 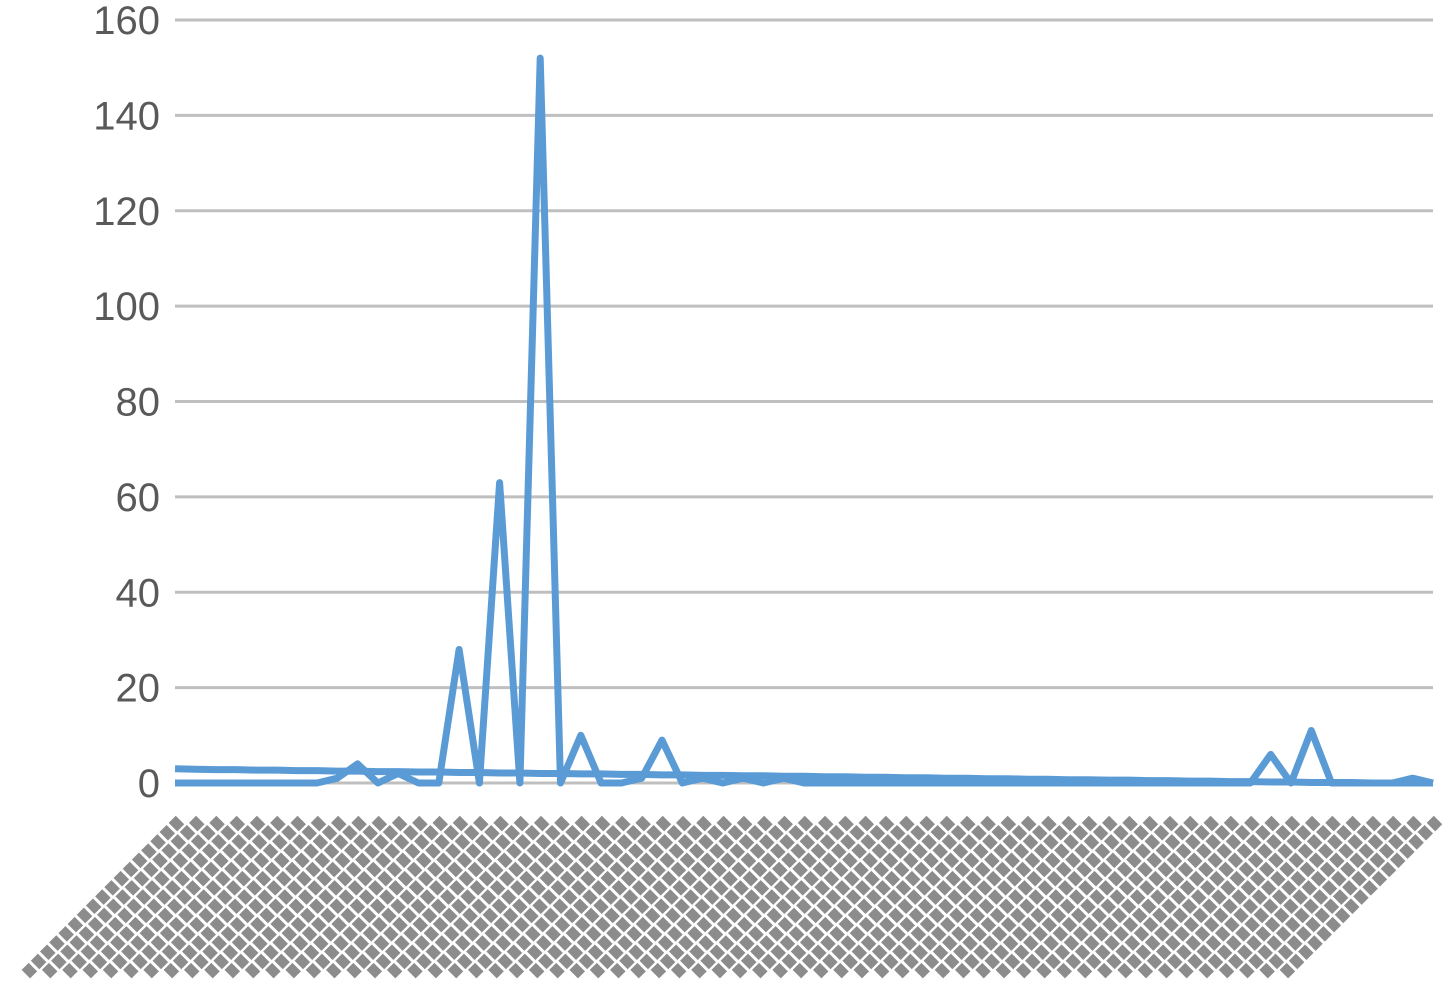 What do you see at coordinates (138, 403) in the screenshot?
I see `y-tick-label: 80` at bounding box center [138, 403].